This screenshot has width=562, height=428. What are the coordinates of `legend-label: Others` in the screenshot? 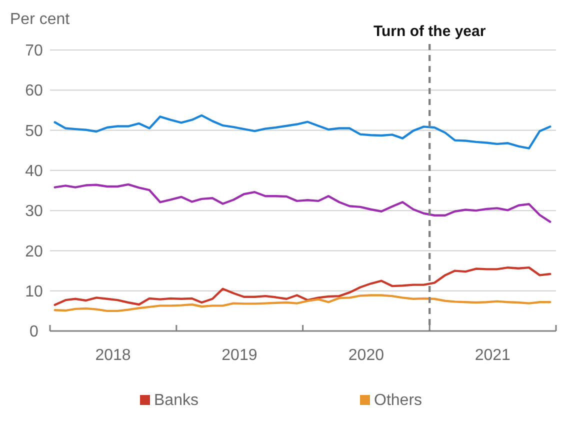 It's located at (398, 400).